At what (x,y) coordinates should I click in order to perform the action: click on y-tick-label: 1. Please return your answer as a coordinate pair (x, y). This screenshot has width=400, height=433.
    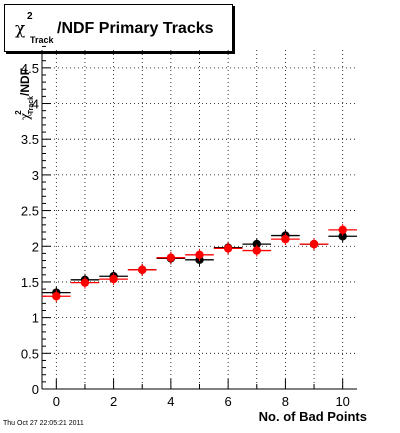
    Looking at the image, I should click on (35, 318).